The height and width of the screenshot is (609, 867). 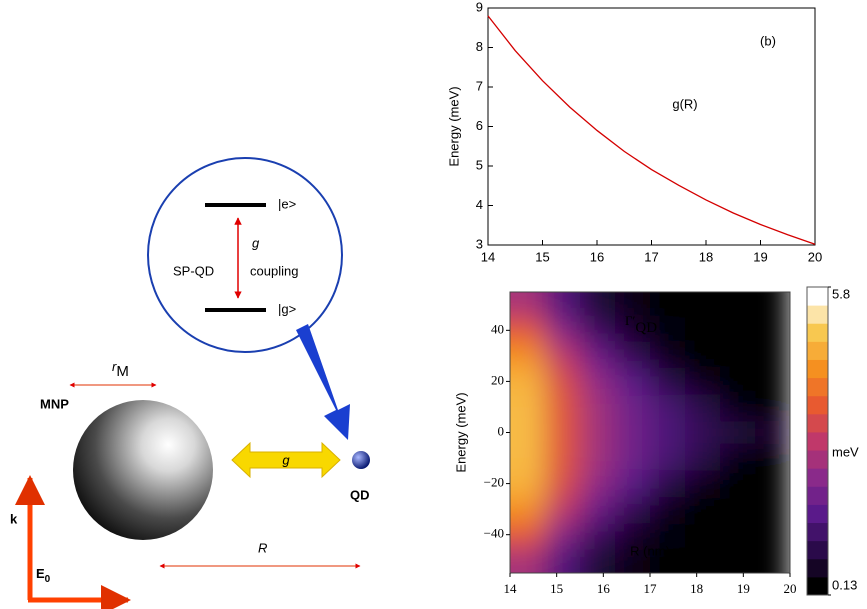 I want to click on y-axis-label: Energy (meV), so click(x=460, y=432).